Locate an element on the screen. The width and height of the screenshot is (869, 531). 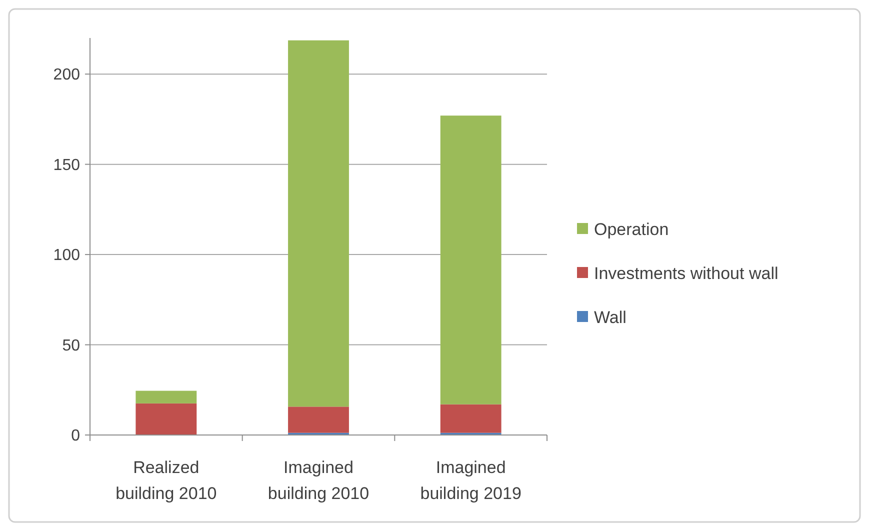
y-tick-label: 200 is located at coordinates (66, 75).